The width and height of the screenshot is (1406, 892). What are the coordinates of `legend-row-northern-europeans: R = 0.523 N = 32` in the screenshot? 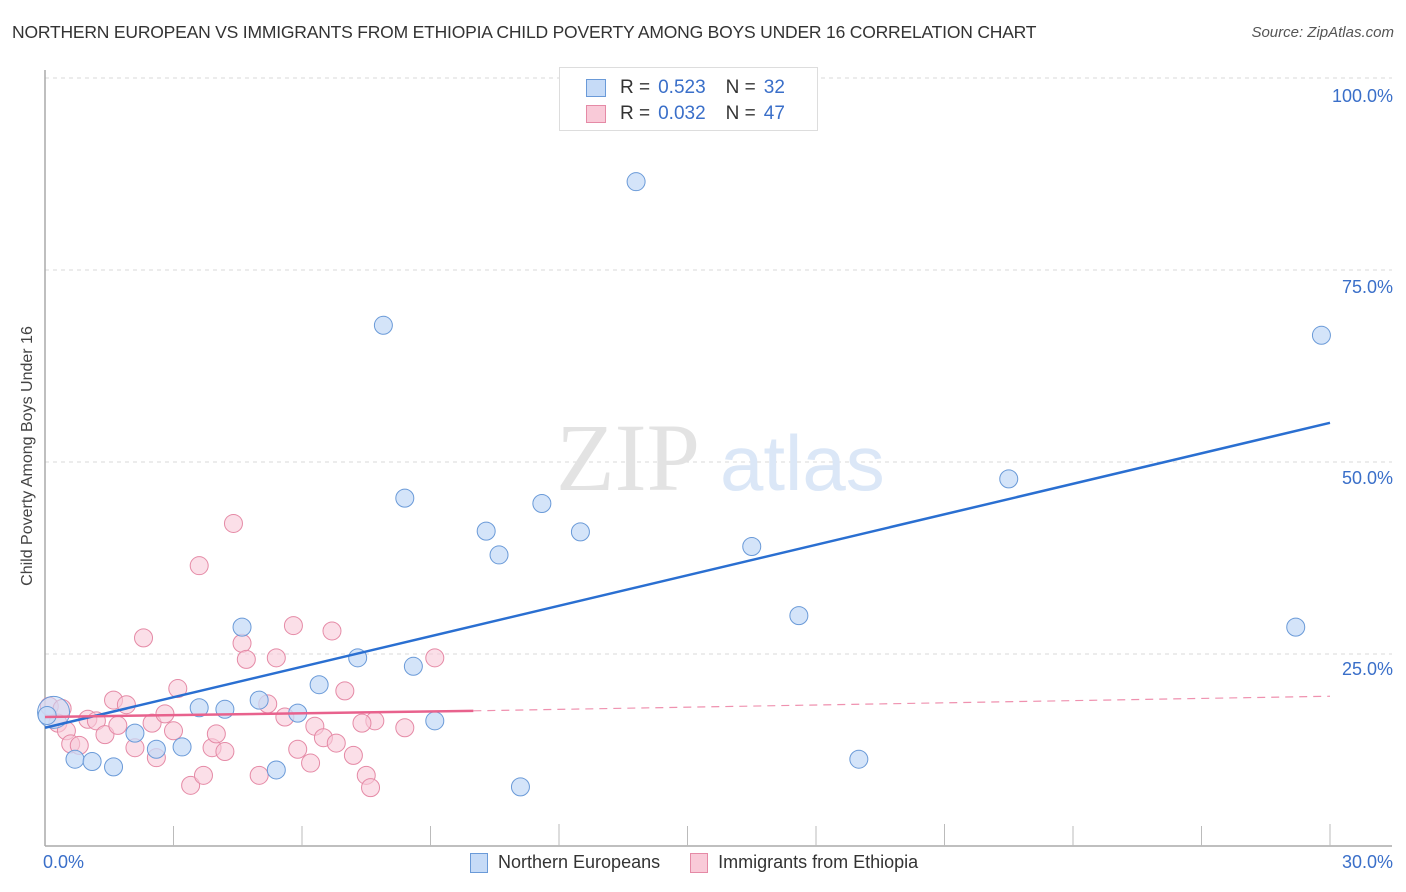 It's located at (685, 88).